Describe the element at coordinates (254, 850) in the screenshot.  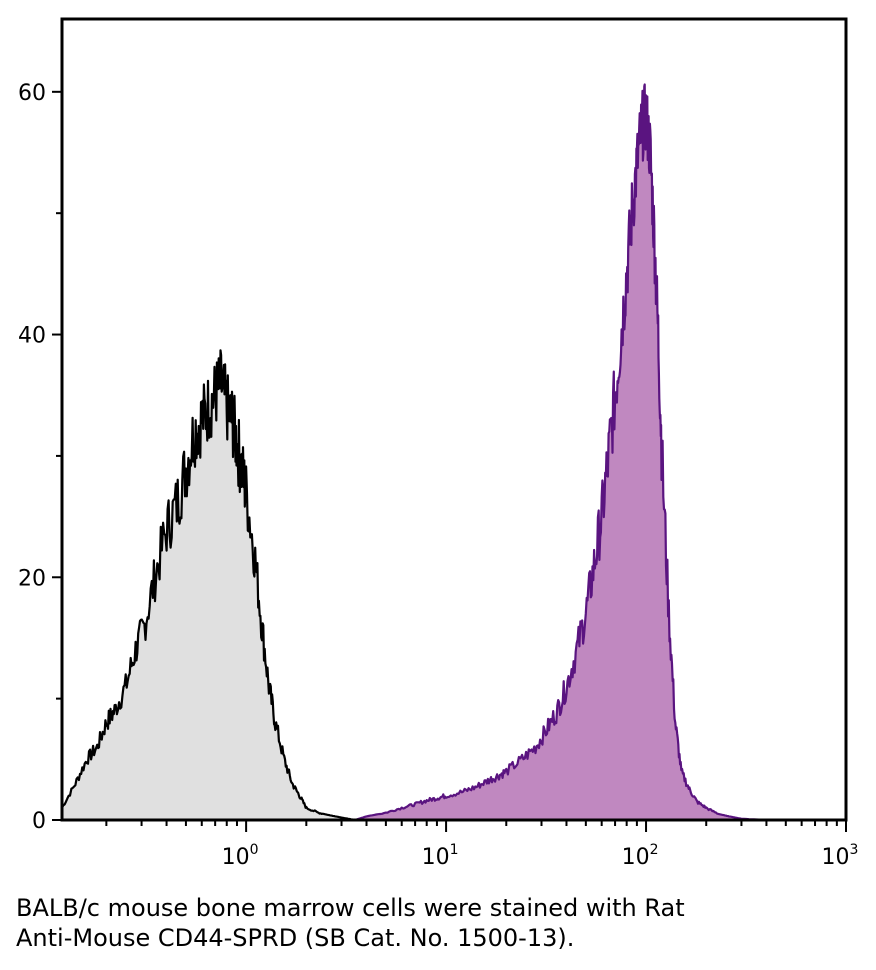
I see `x-tick-exponent: 0` at that location.